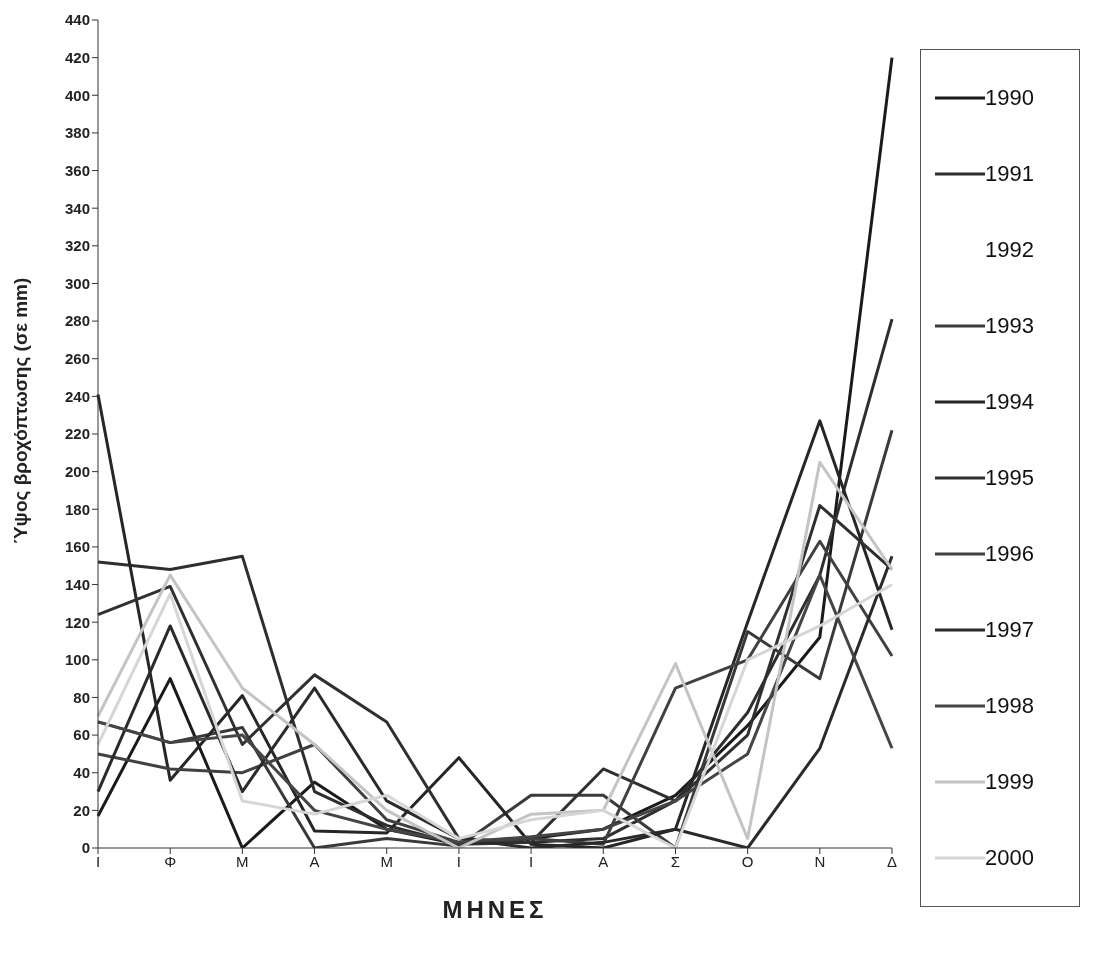  Describe the element at coordinates (77, 208) in the screenshot. I see `y-tick-label: 340` at that location.